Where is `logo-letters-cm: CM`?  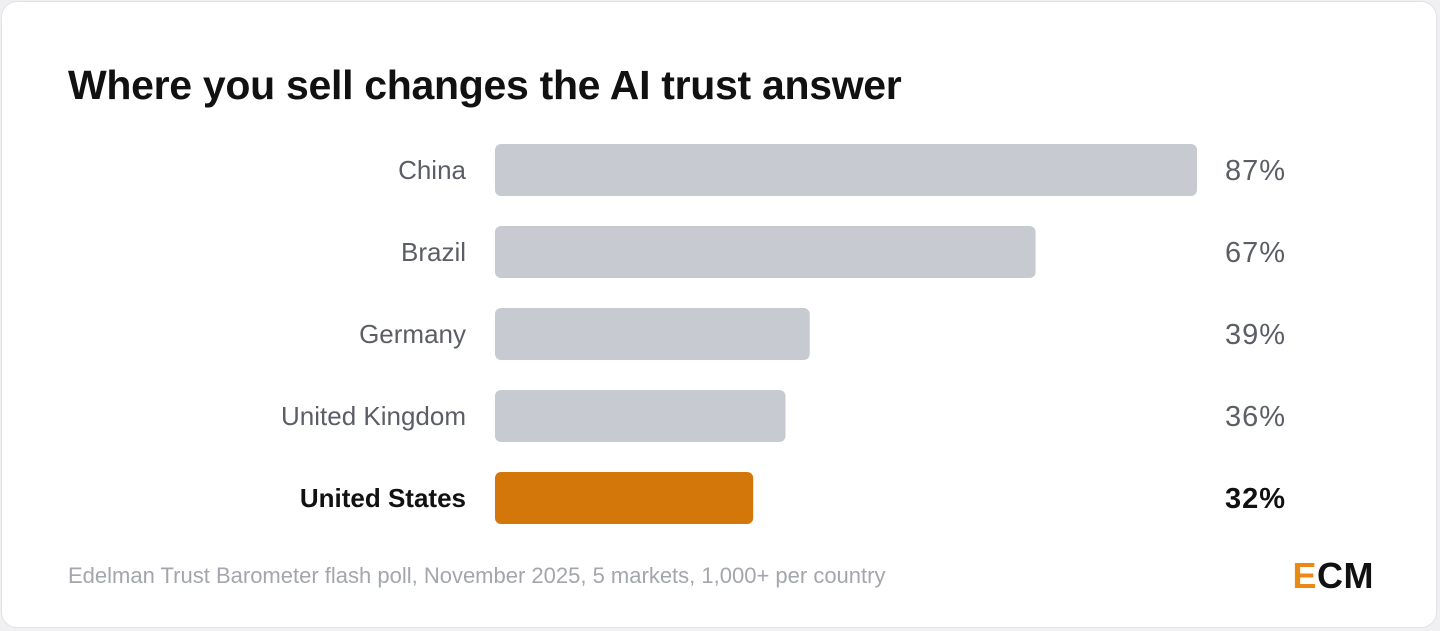
logo-letters-cm: CM is located at coordinates (1345, 575).